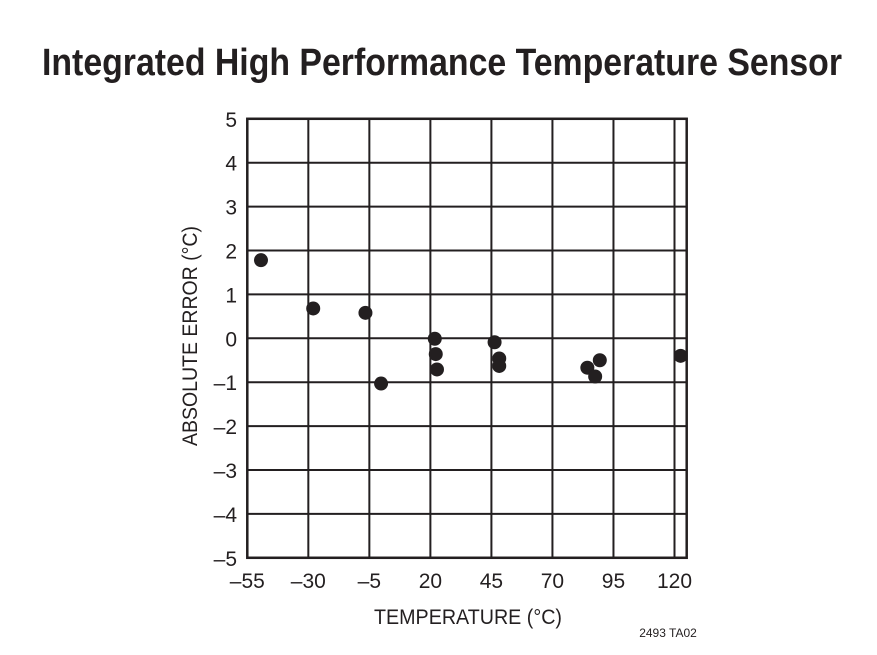 The image size is (877, 655). Describe the element at coordinates (225, 471) in the screenshot. I see `y-tick-label: –3` at that location.